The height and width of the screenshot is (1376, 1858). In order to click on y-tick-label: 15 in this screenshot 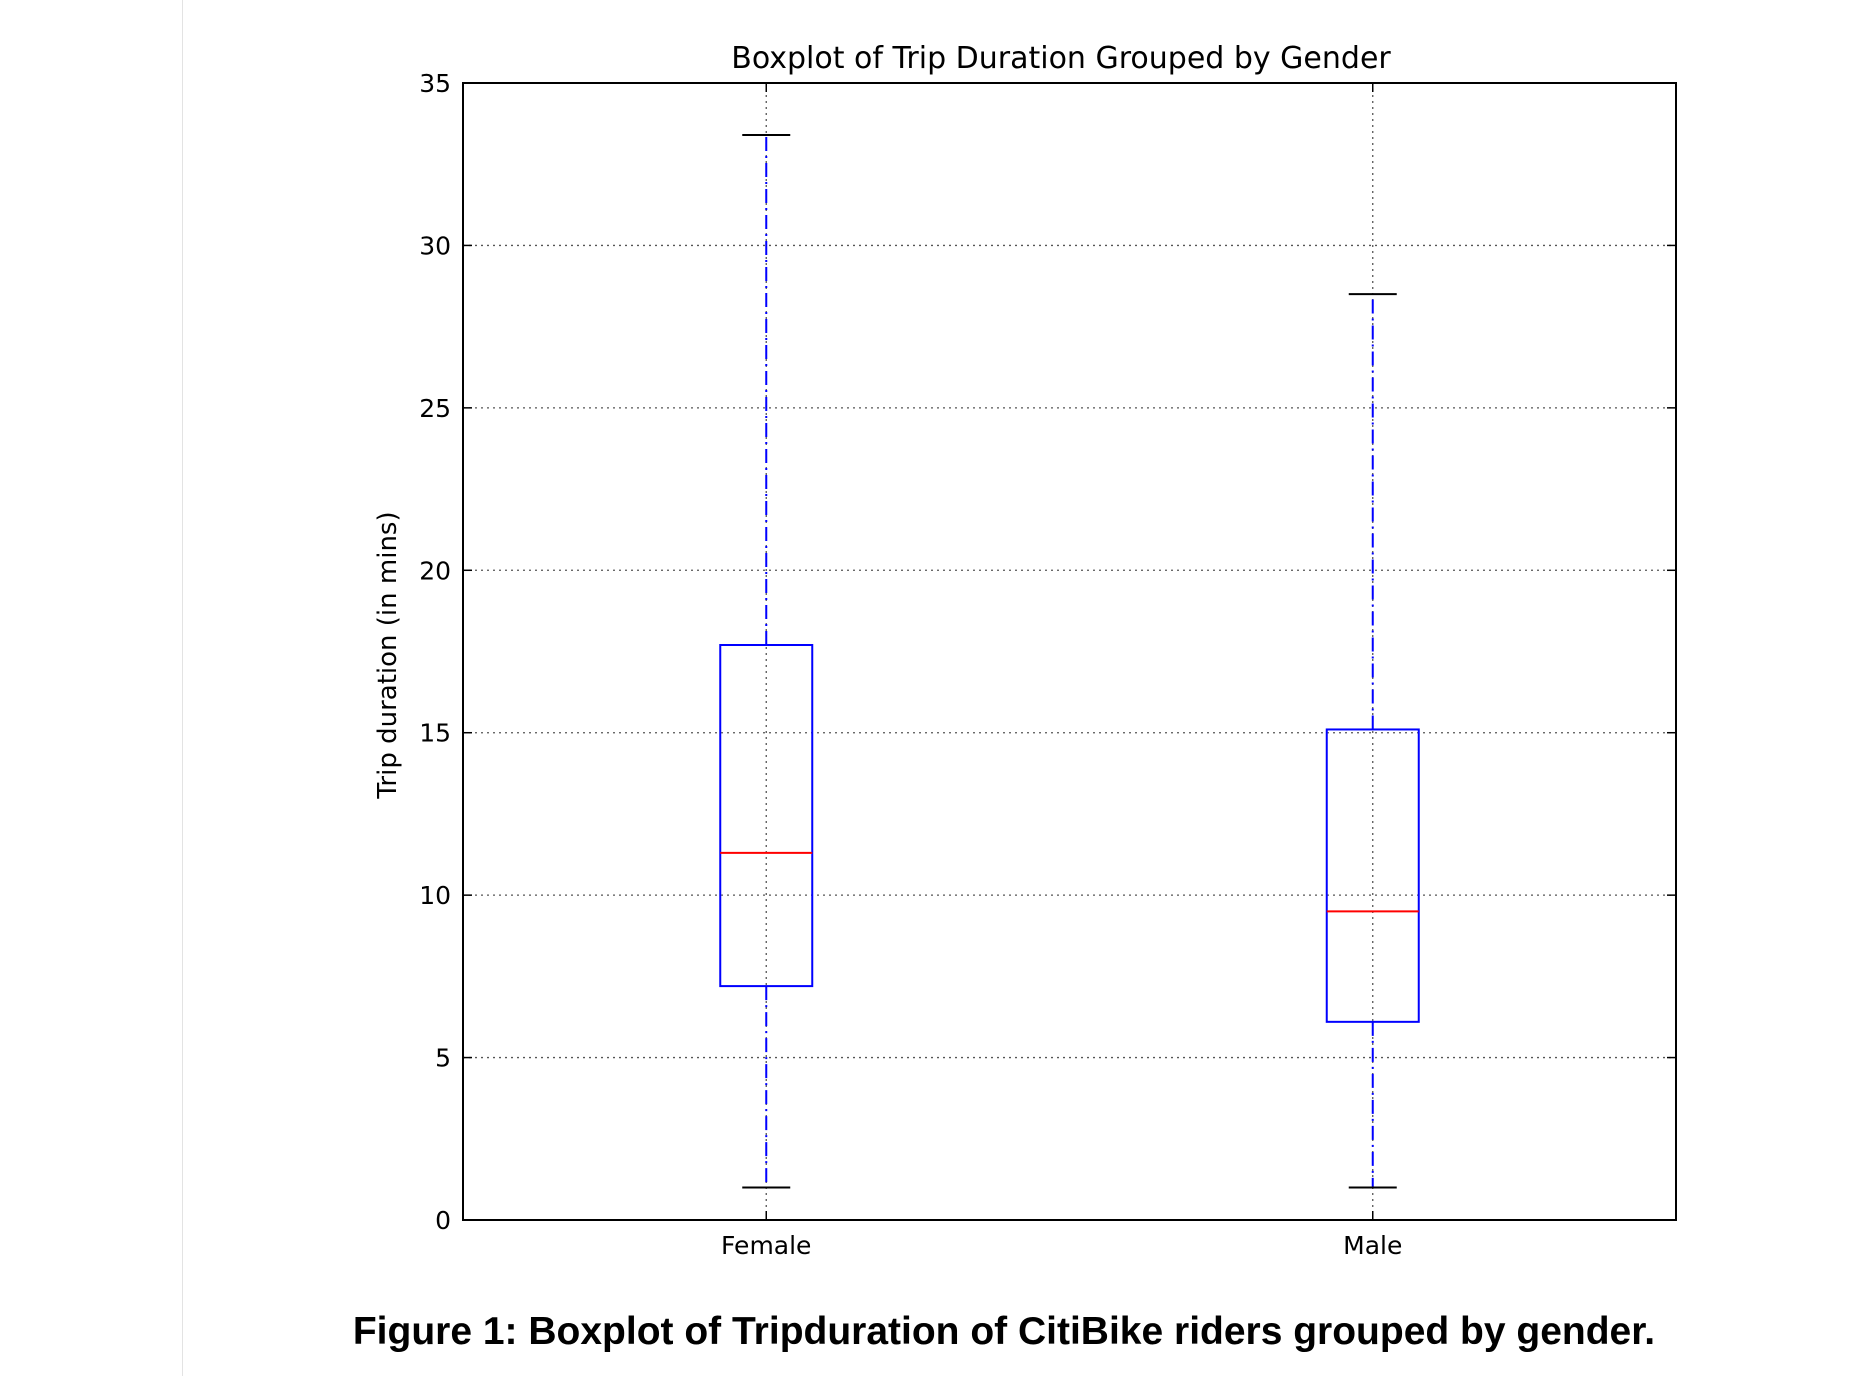, I will do `click(435, 733)`.